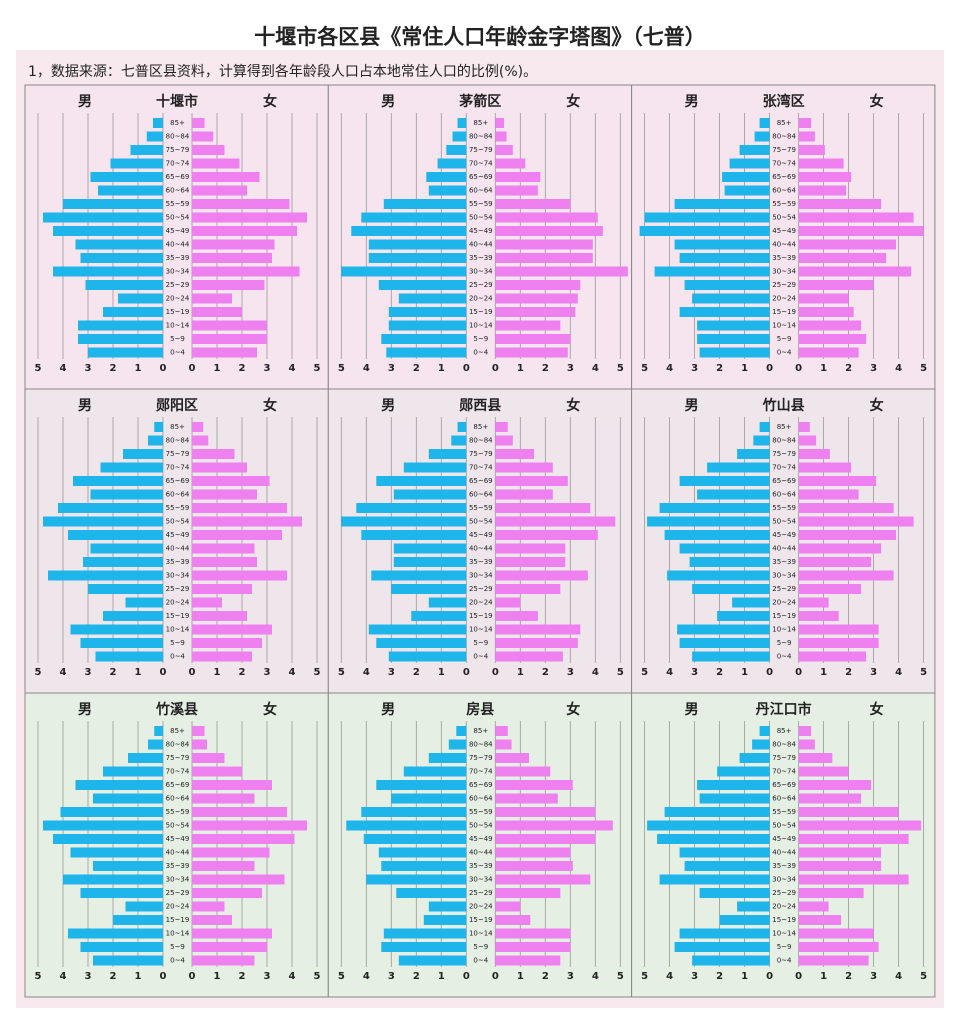  Describe the element at coordinates (480, 406) in the screenshot. I see `panel-title: 郧西县` at that location.